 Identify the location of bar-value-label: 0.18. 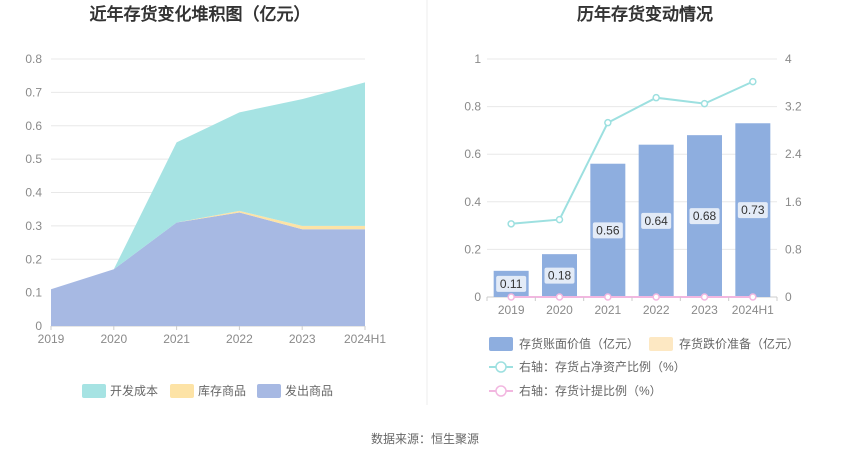
(560, 276).